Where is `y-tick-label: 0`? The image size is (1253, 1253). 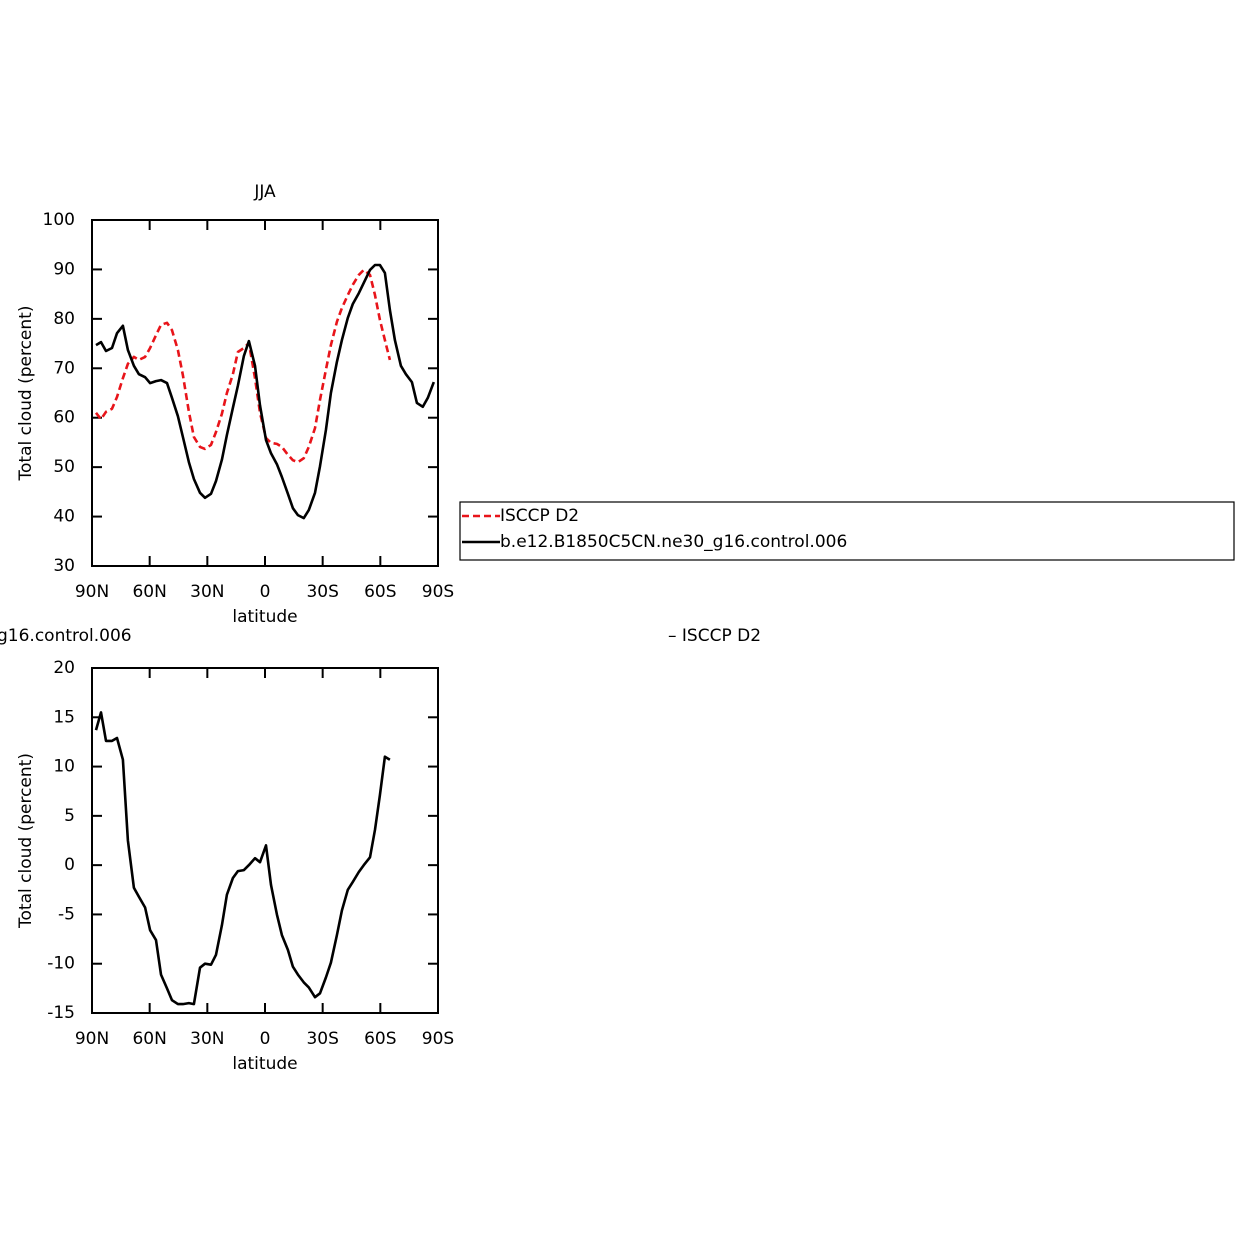 y-tick-label: 0 is located at coordinates (69, 865).